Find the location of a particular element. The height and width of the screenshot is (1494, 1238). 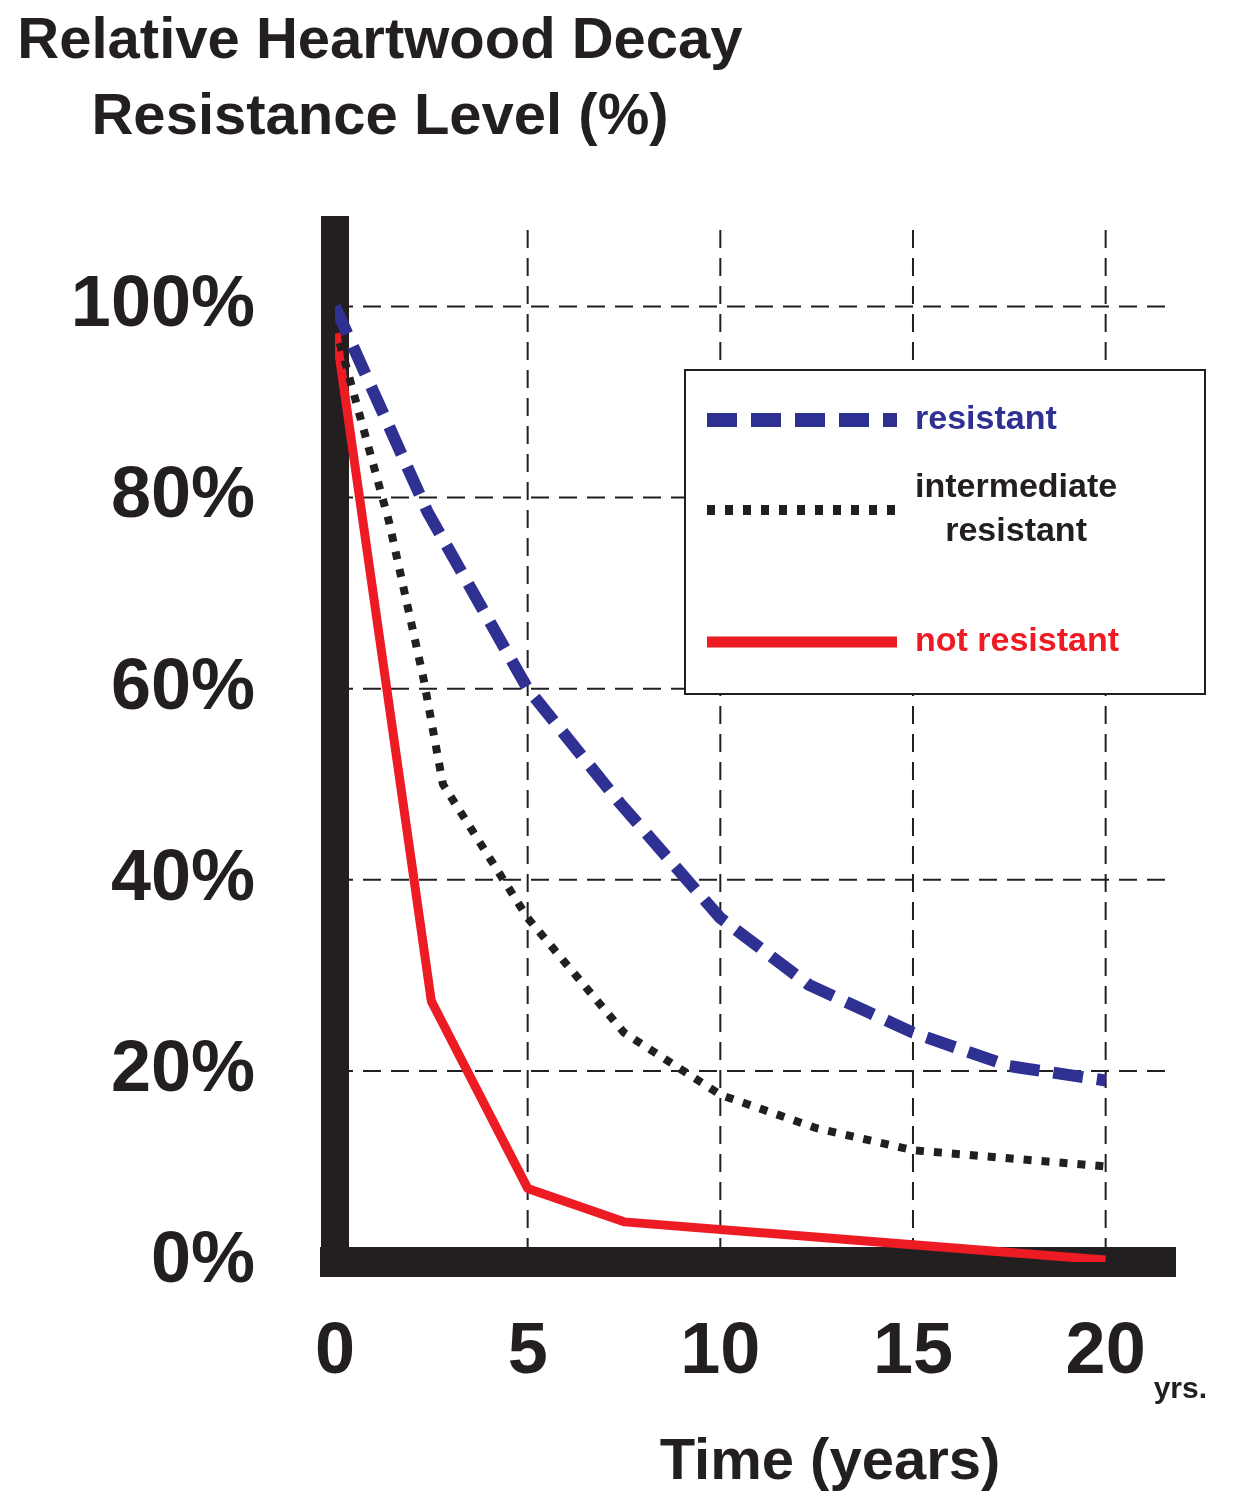

y-axis-title: Relative Heartwood Decay Resistance Level (%) is located at coordinates (380, 76).